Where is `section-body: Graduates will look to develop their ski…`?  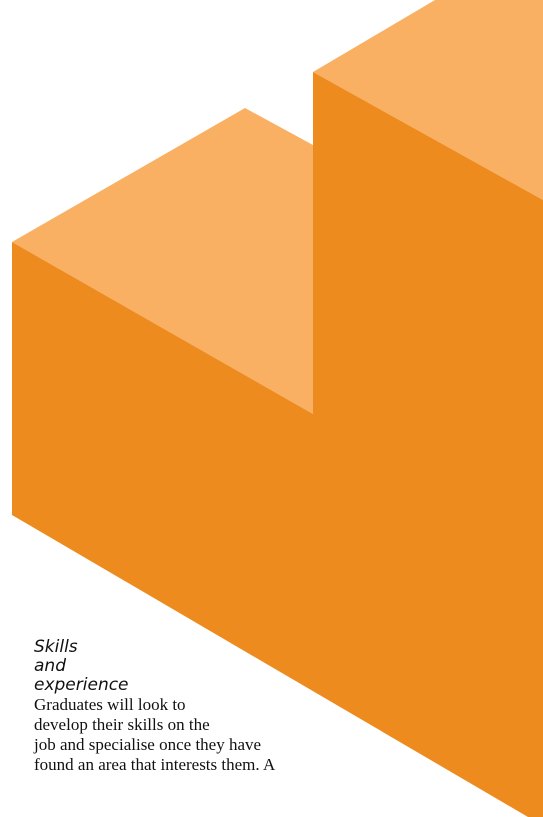
section-body: Graduates will look to develop their ski… is located at coordinates (244, 735).